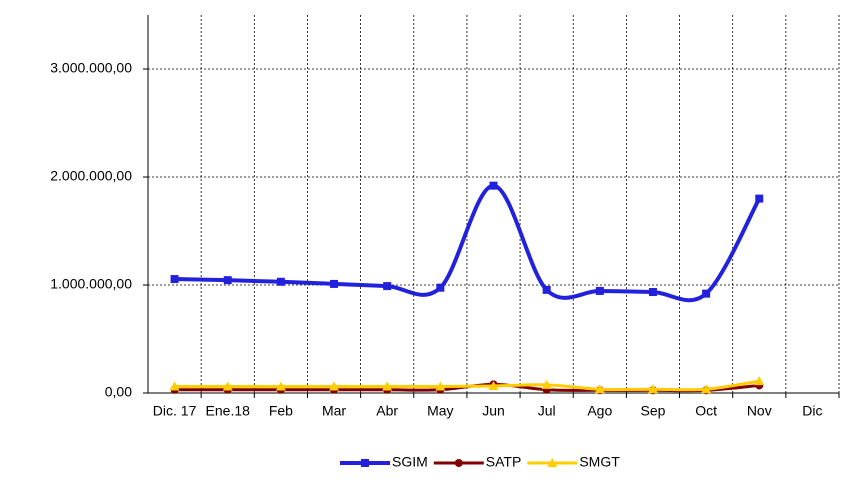  I want to click on x-tick-label: Ago, so click(599, 411).